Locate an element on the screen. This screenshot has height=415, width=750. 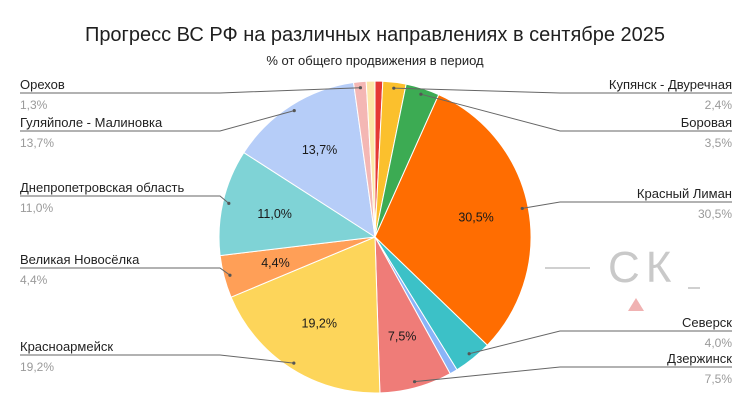
slice-percent-label: 13,7% is located at coordinates (37, 143).